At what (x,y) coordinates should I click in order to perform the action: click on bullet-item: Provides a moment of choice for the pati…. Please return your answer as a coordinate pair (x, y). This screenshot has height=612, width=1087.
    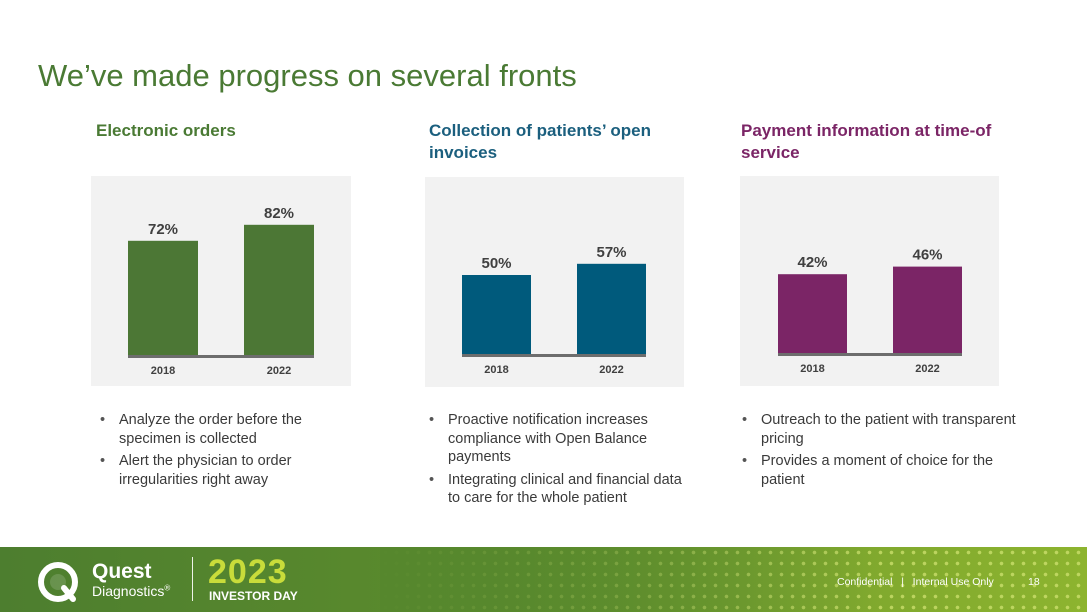
    Looking at the image, I should click on (879, 470).